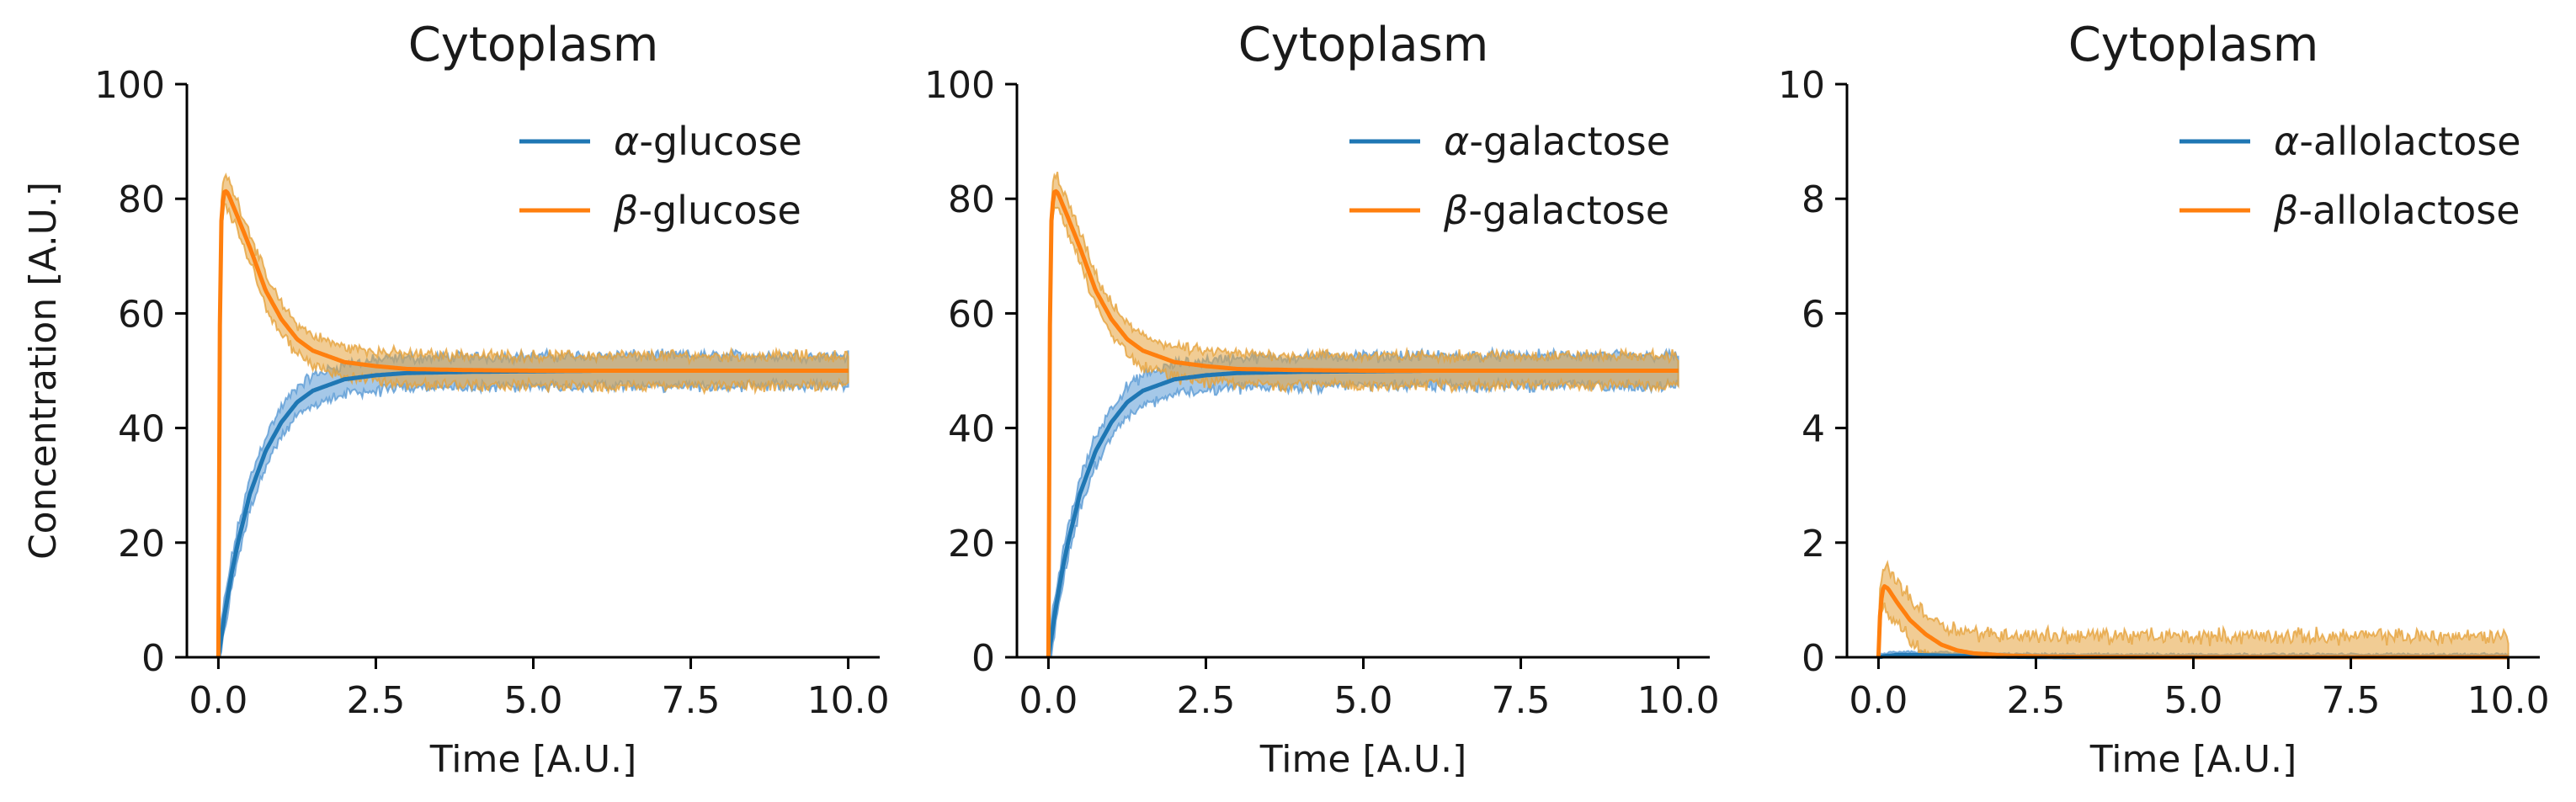  What do you see at coordinates (1814, 314) in the screenshot?
I see `y-tick-label: 6` at bounding box center [1814, 314].